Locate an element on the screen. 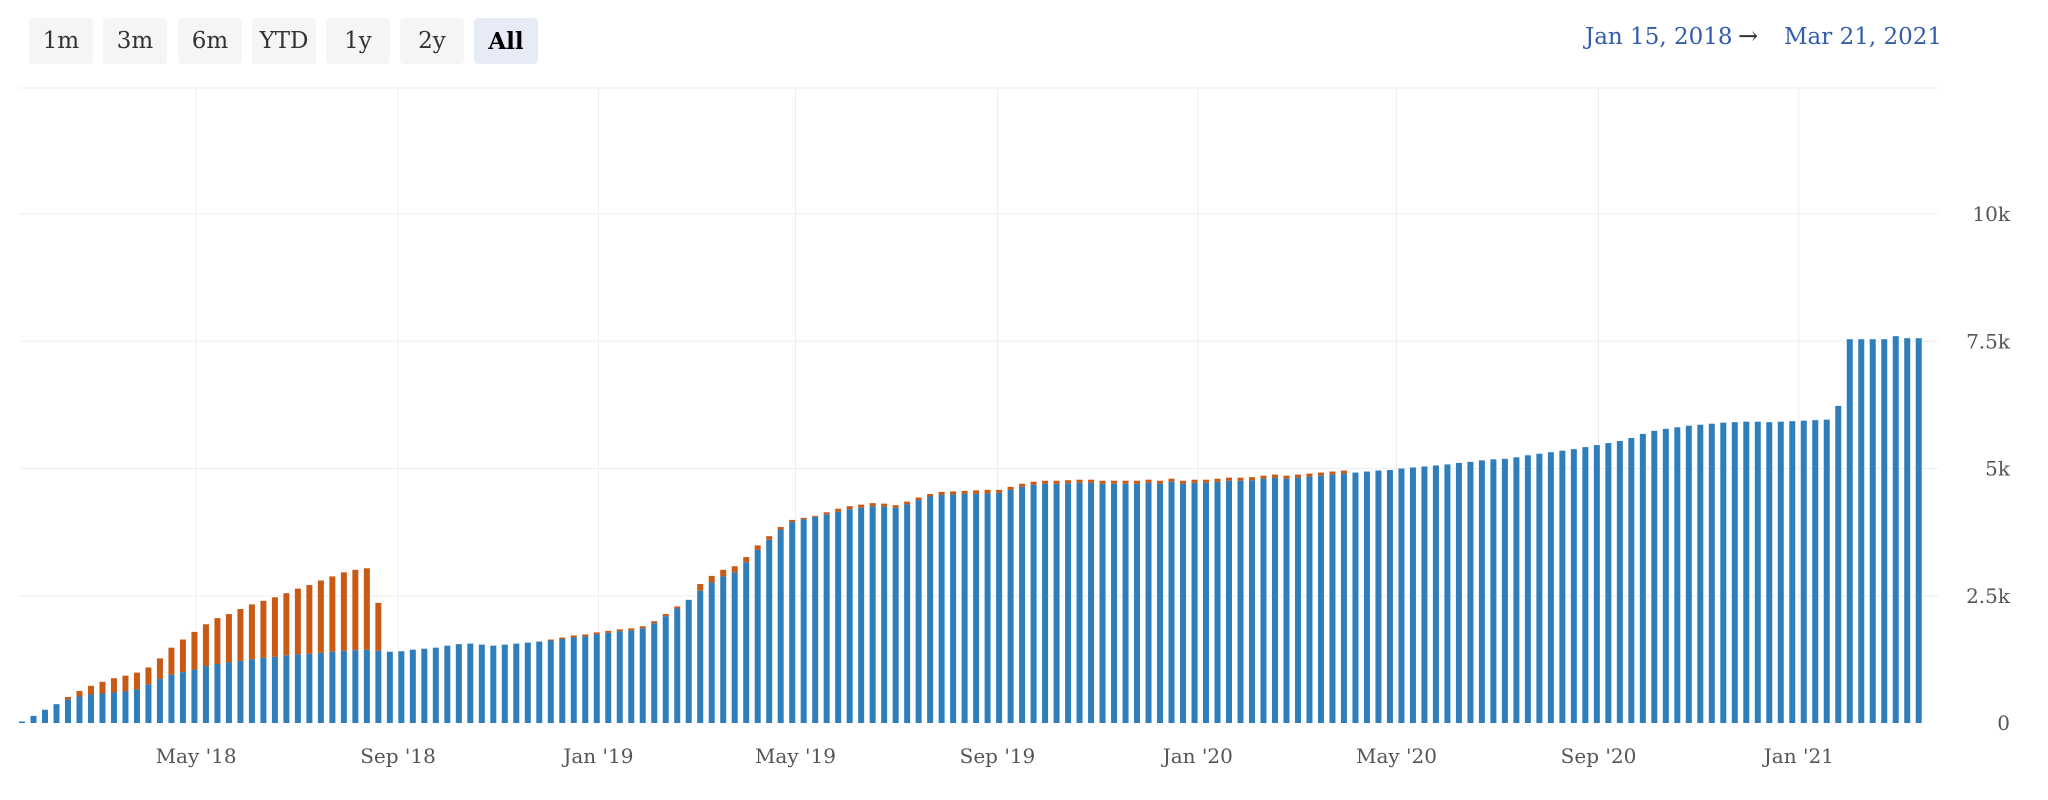 This screenshot has width=2048, height=800. range-button-1m: 1m is located at coordinates (61, 41).